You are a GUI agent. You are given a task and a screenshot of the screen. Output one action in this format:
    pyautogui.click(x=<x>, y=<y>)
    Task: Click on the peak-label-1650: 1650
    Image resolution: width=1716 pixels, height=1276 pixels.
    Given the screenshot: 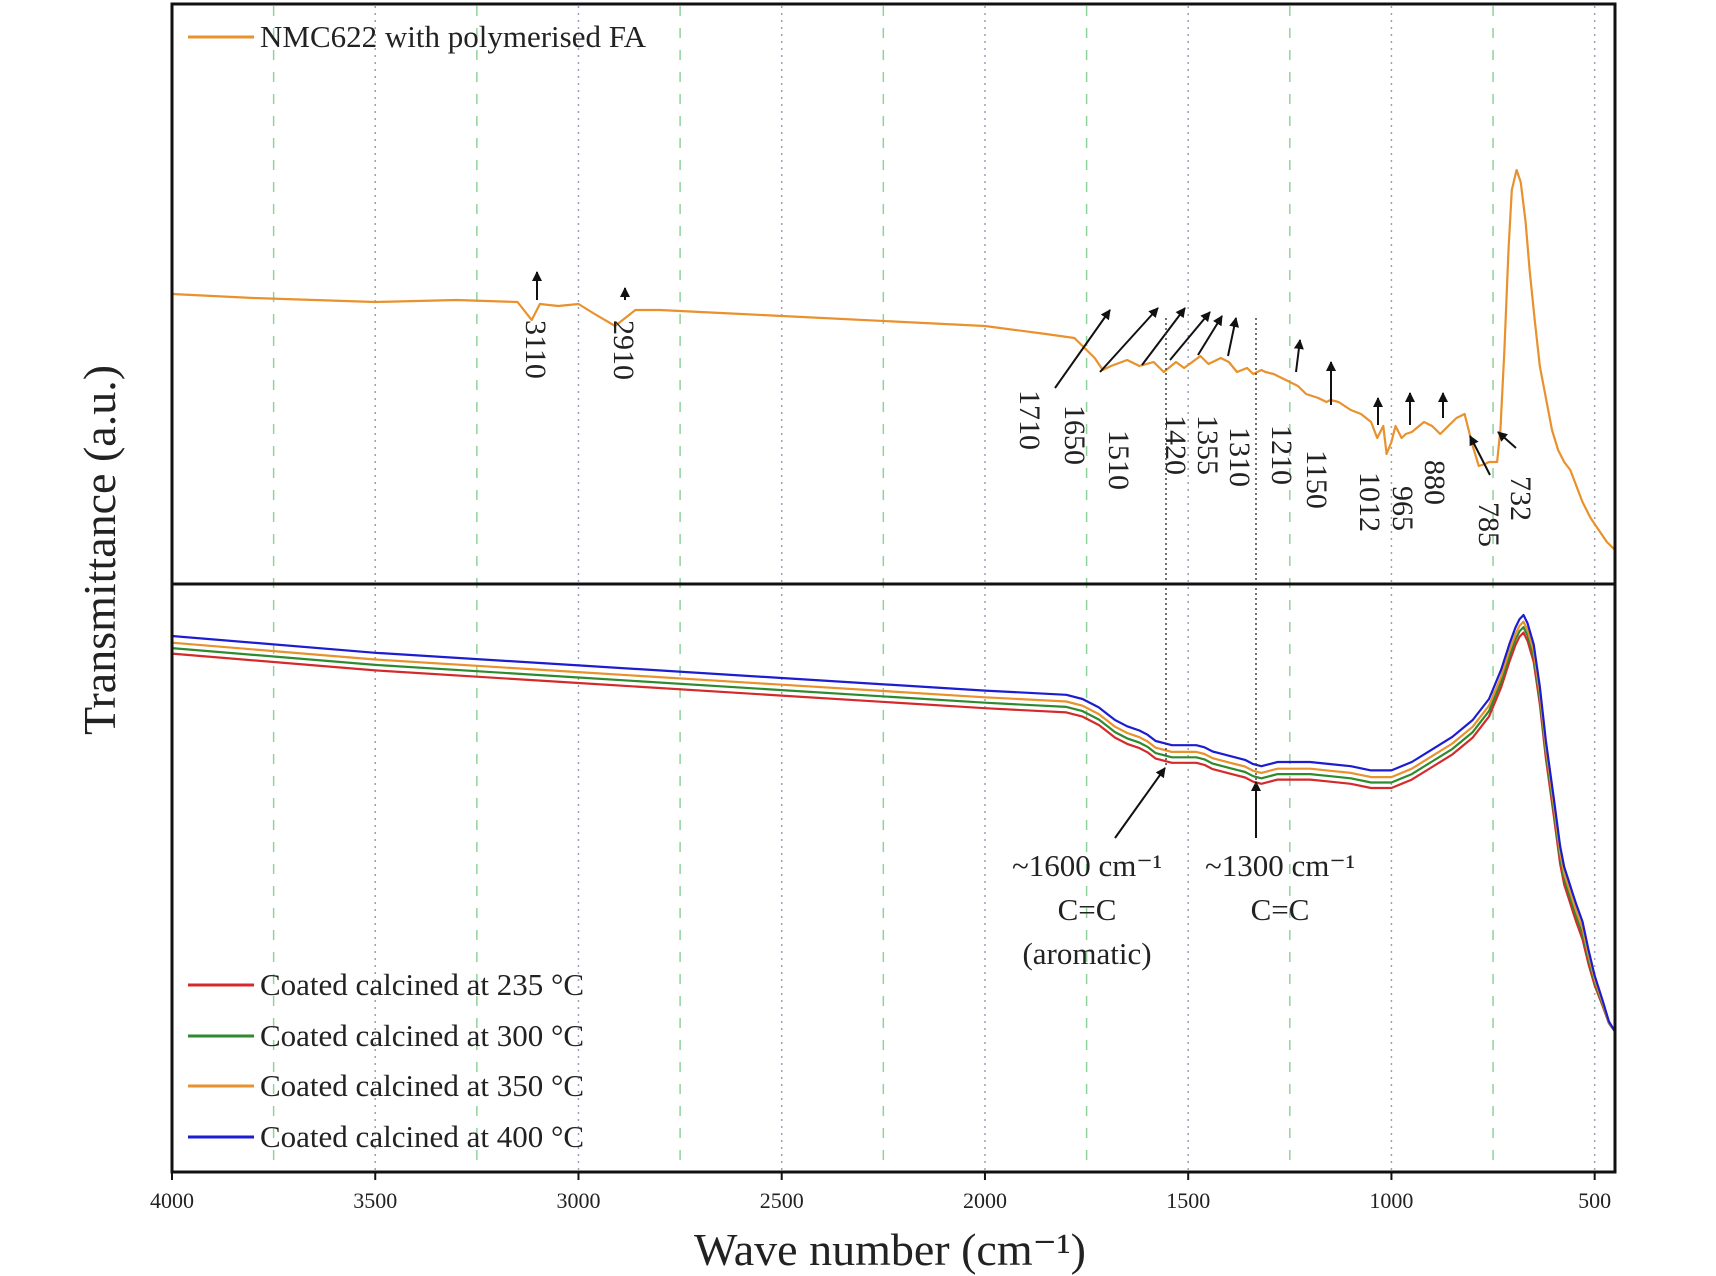 What is the action you would take?
    pyautogui.click(x=1074, y=435)
    